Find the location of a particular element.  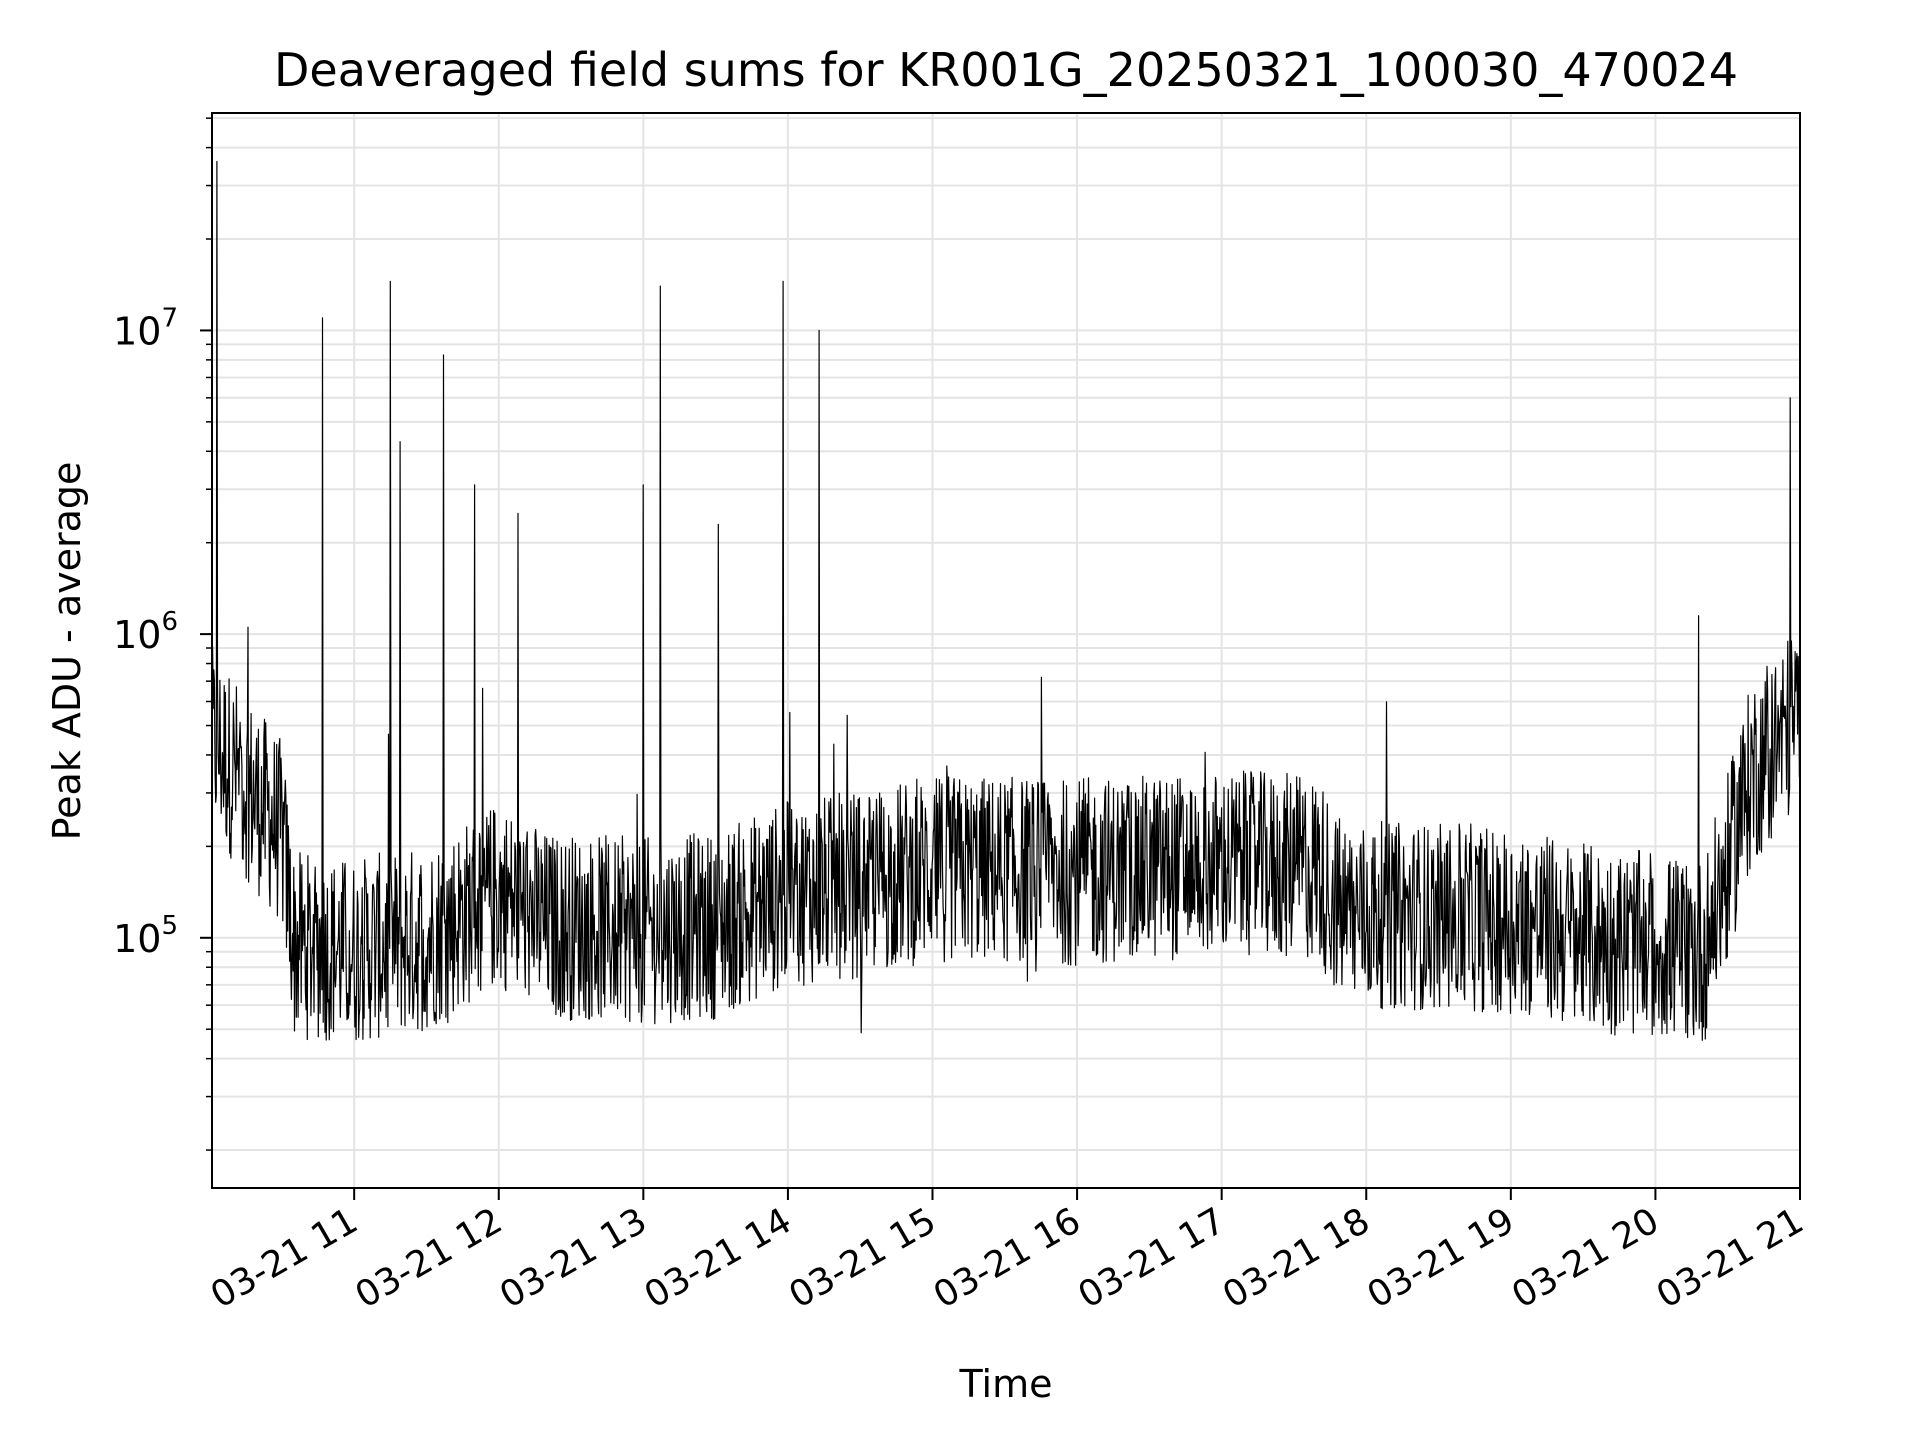

y-tick-exponent: 7 is located at coordinates (169, 318).